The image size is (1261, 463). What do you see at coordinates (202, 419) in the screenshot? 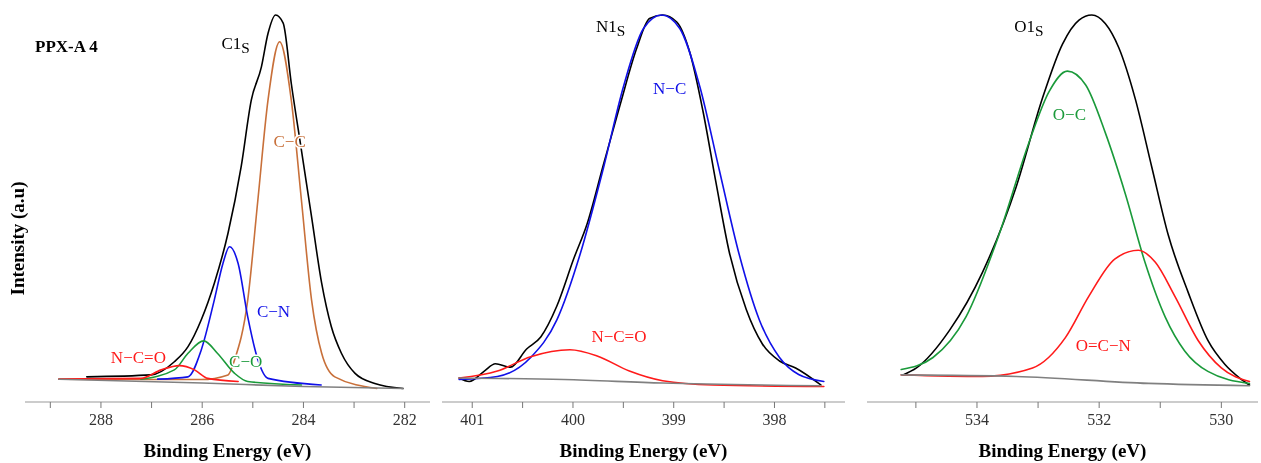
I see `x-tick-label: 286` at bounding box center [202, 419].